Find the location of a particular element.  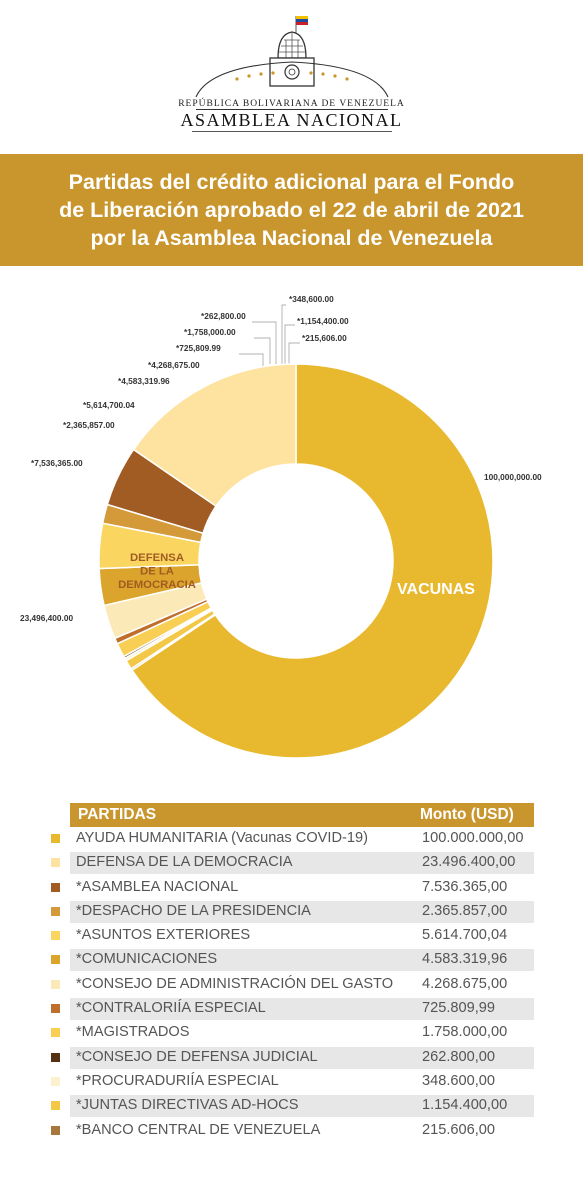

partida-amount: 5.614.700,04 is located at coordinates (465, 935).